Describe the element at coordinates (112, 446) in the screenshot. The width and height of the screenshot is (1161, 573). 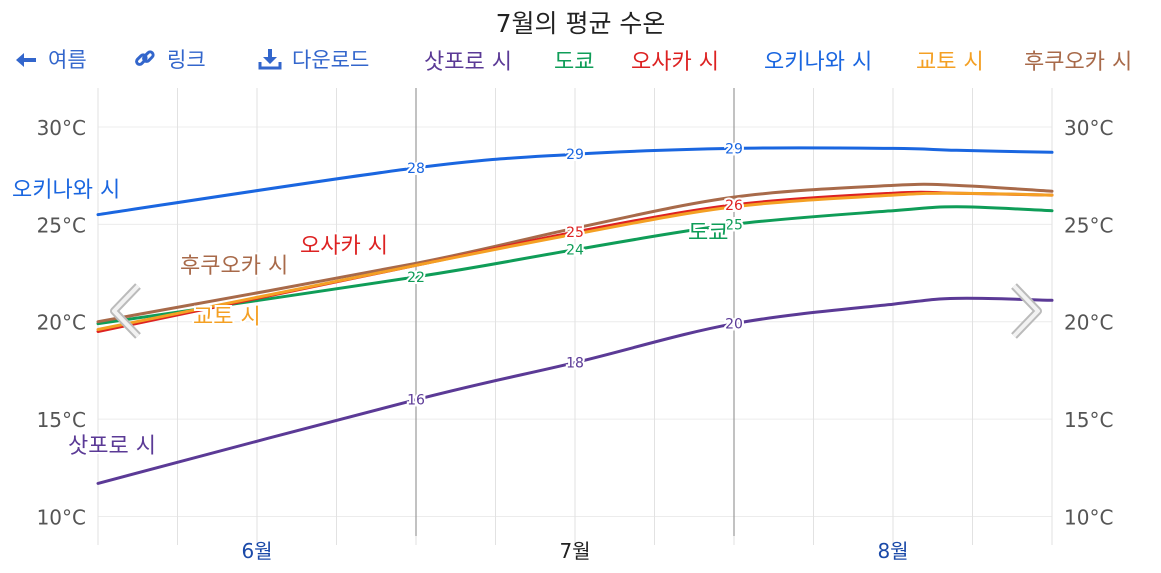
I see `series-annotation: 삿포로 시` at that location.